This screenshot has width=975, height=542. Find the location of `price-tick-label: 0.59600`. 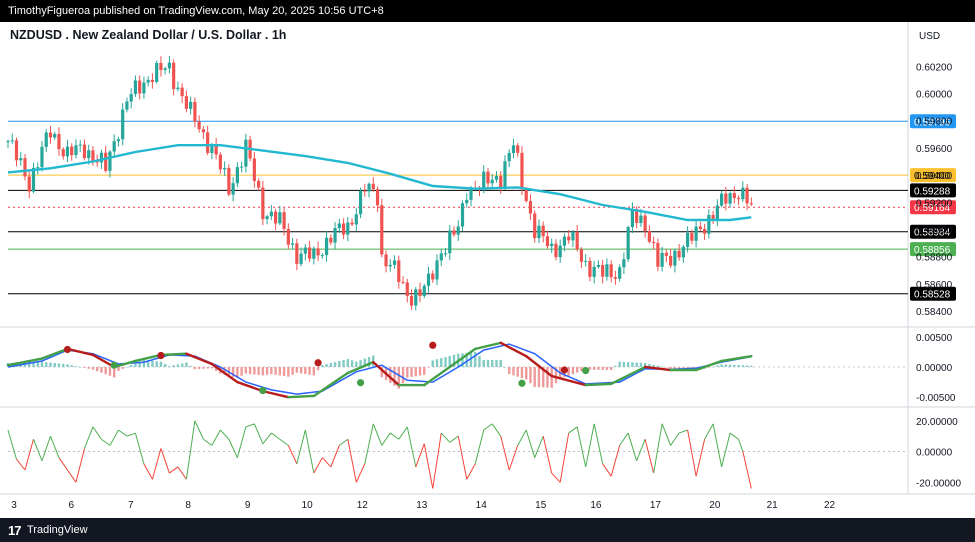

price-tick-label: 0.59600 is located at coordinates (934, 149).